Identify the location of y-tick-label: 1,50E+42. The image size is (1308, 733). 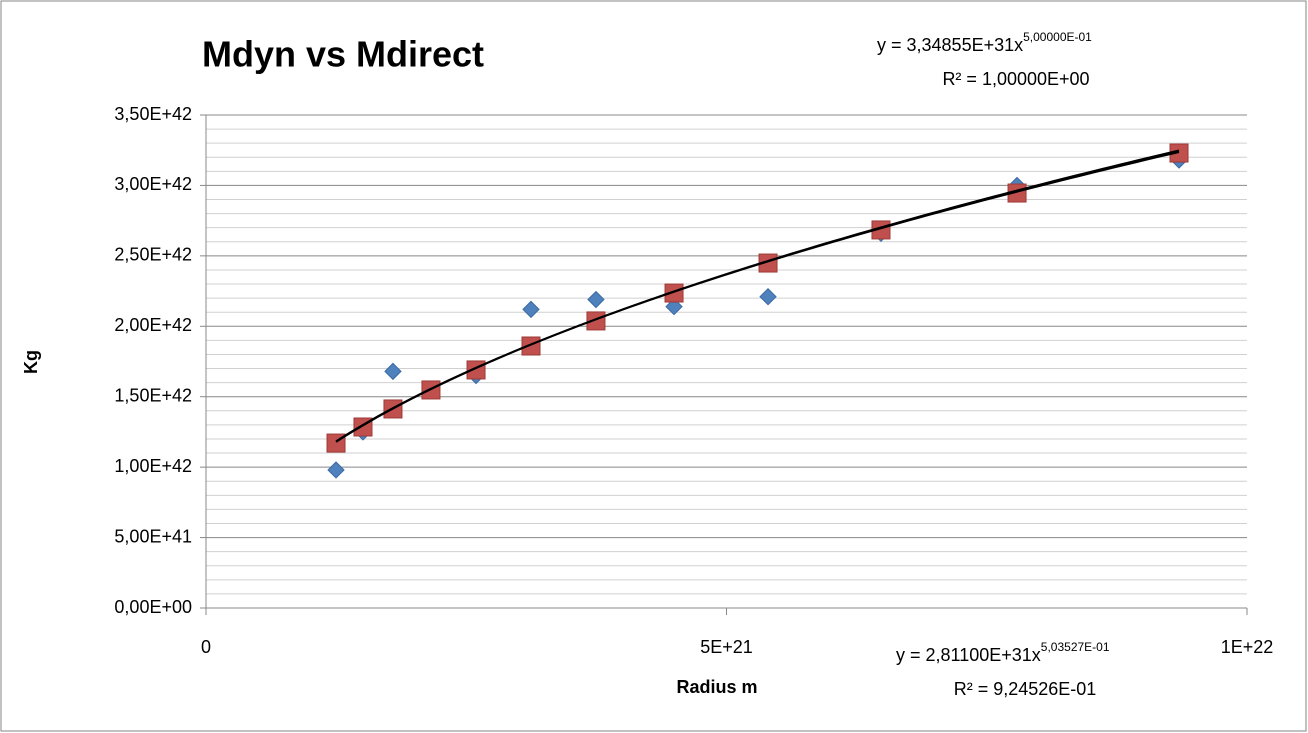
(153, 395).